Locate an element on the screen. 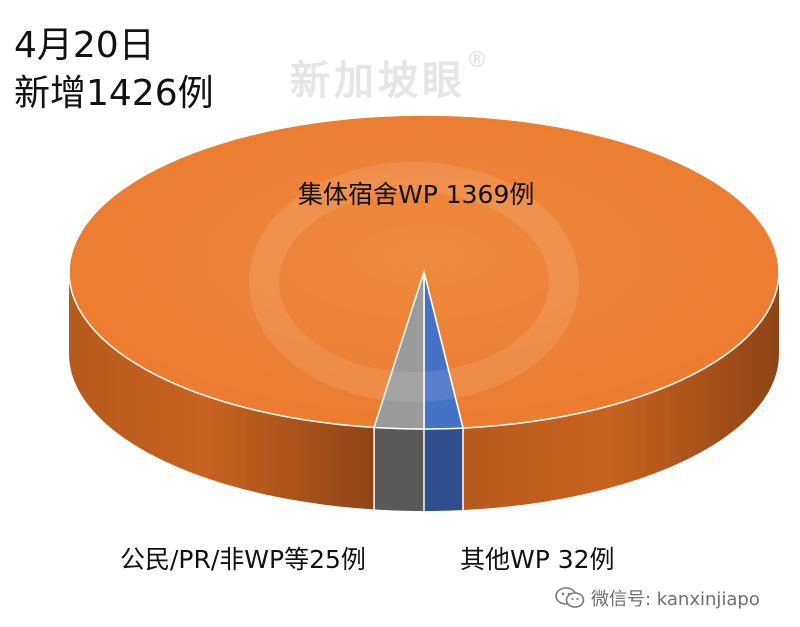  slice-side-citizens is located at coordinates (444, 469).